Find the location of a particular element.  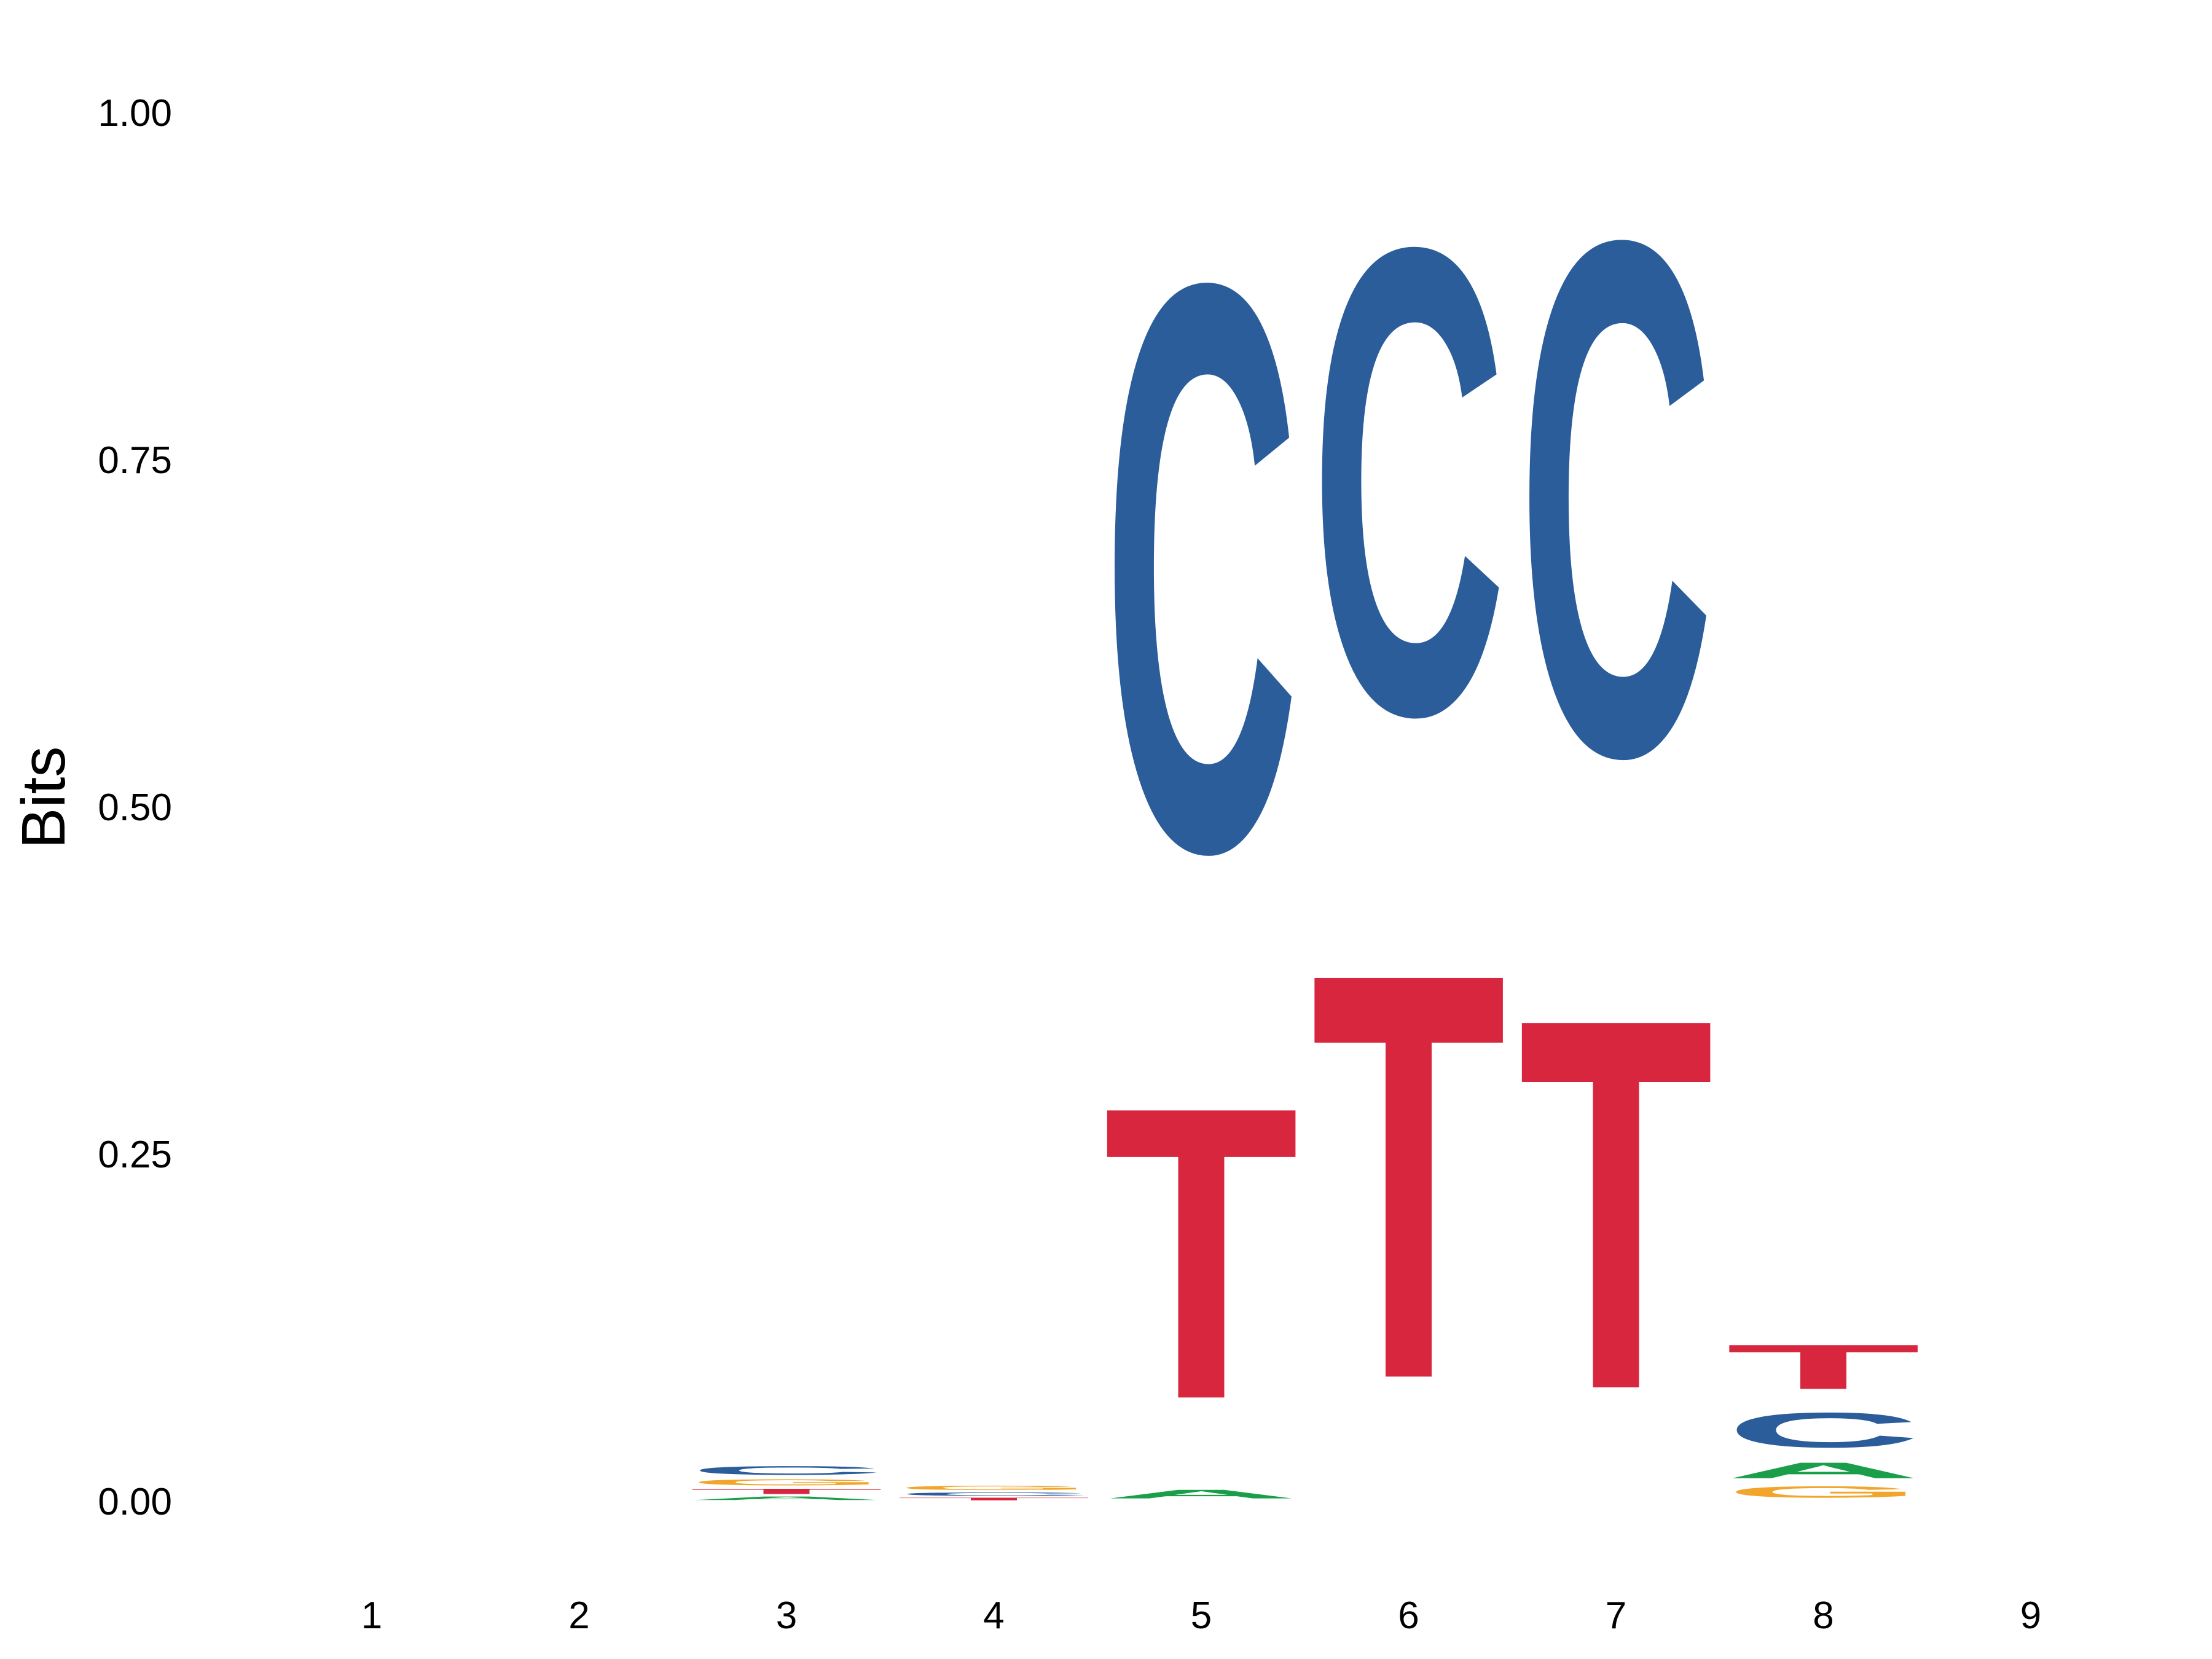

x-tick-labels: 1 2 3 4 5 6 7 8 9 is located at coordinates (1201, 1615).